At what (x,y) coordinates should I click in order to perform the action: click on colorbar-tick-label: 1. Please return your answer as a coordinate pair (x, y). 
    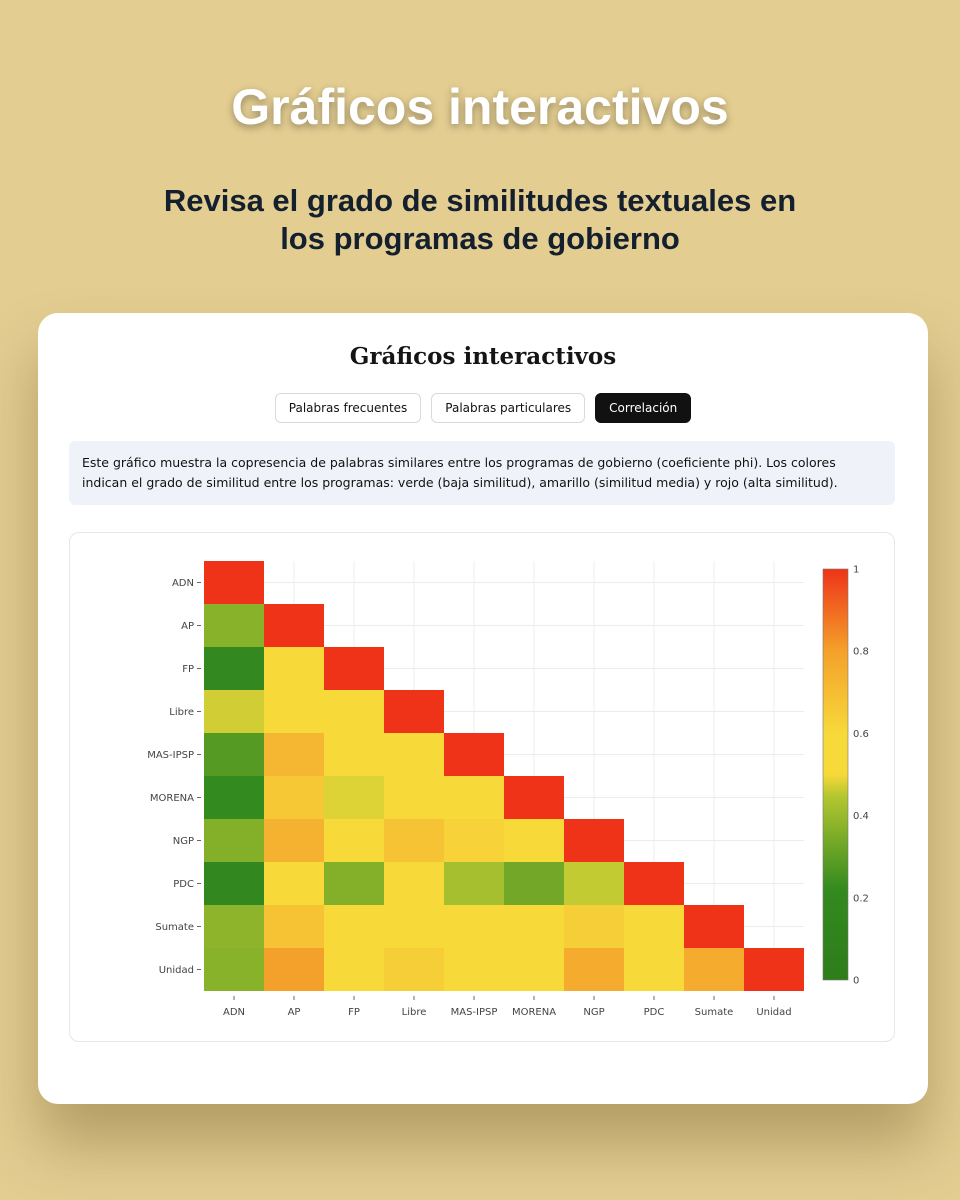
    Looking at the image, I should click on (856, 570).